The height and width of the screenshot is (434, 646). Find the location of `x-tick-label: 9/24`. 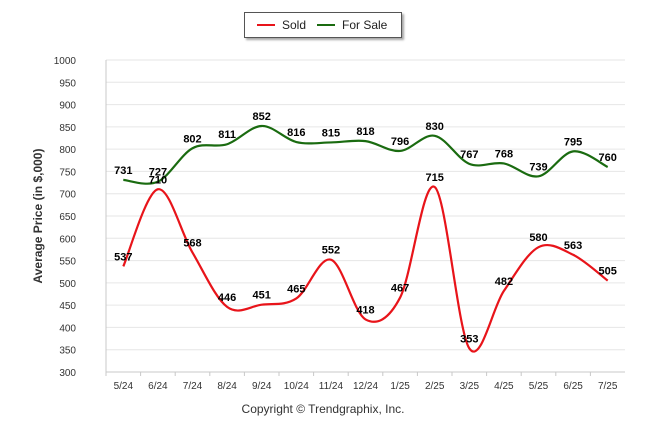

x-tick-label: 9/24 is located at coordinates (262, 386).